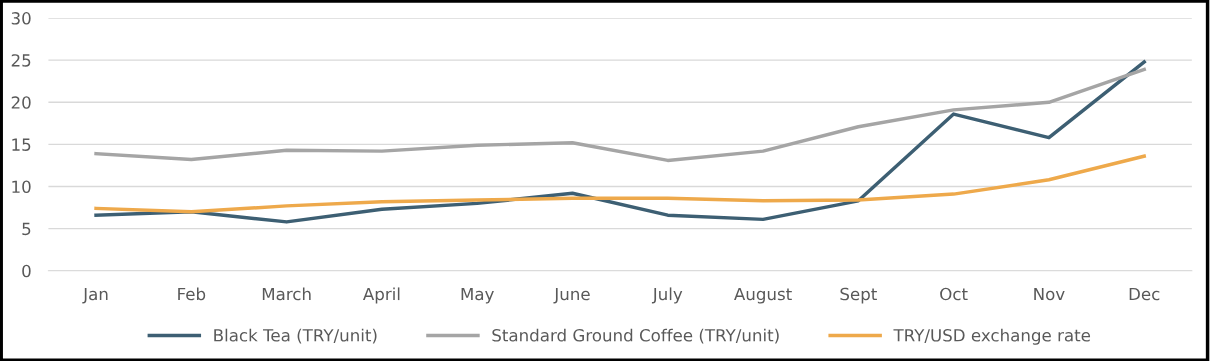 The image size is (1210, 361). What do you see at coordinates (381, 295) in the screenshot?
I see `x-tick-label: April` at bounding box center [381, 295].